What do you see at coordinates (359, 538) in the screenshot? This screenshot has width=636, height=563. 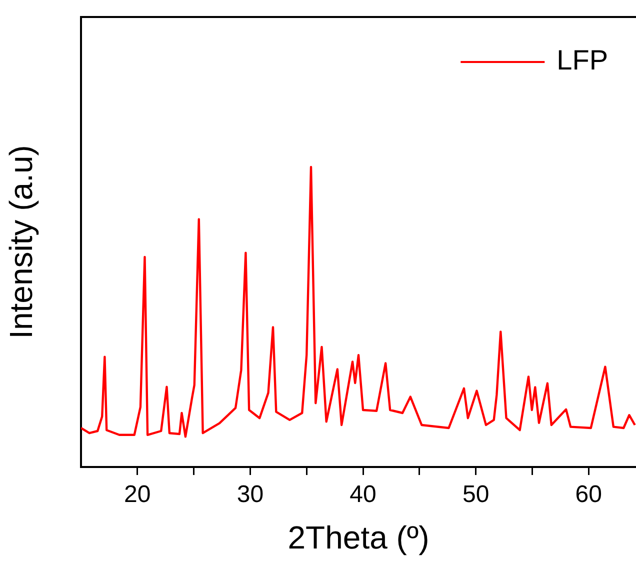 I see `x-axis-title: 2Theta (º)` at bounding box center [359, 538].